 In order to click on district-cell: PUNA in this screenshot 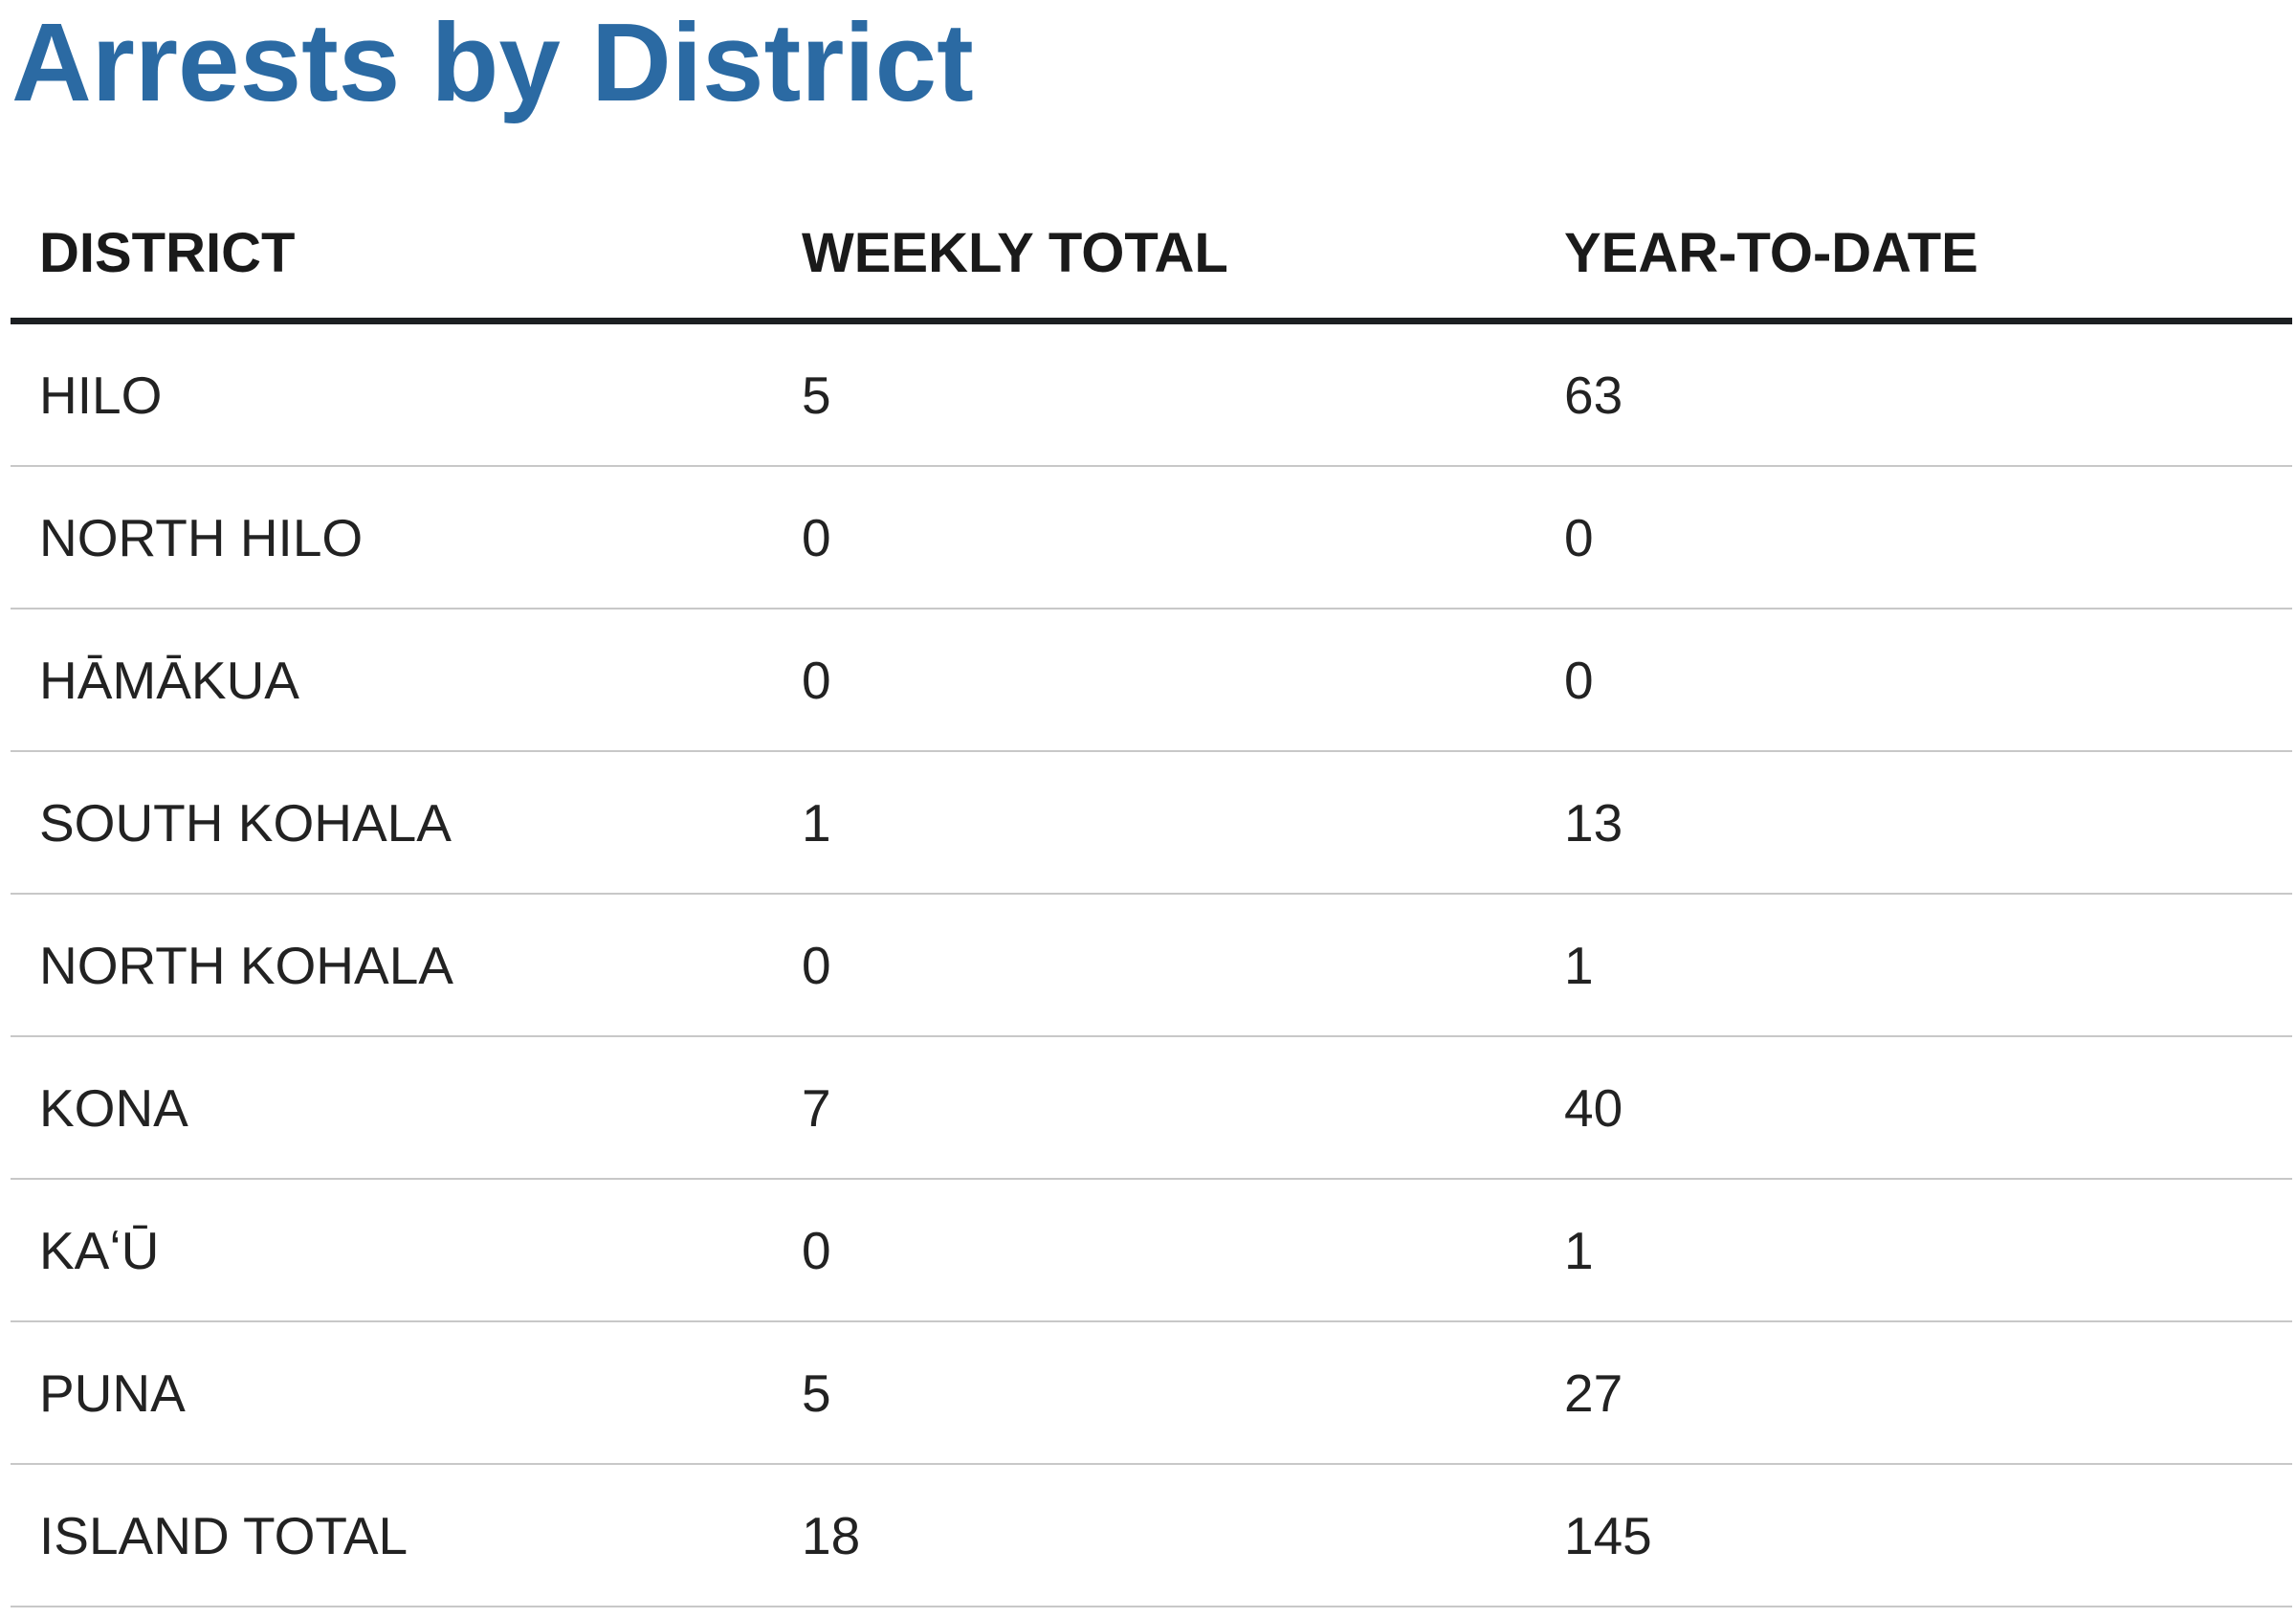, I will do `click(392, 1393)`.